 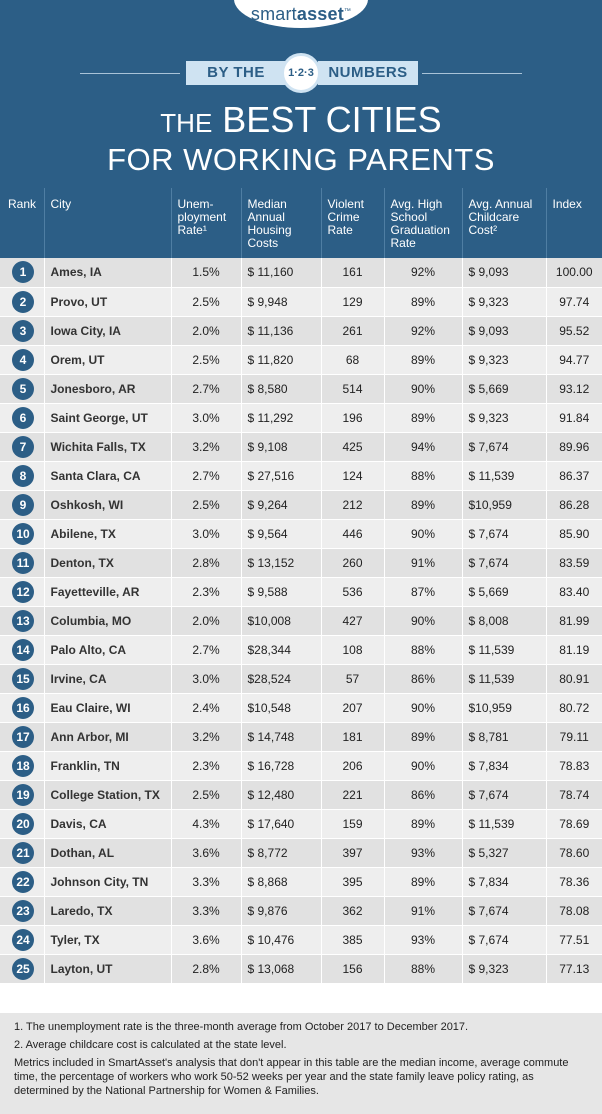 I want to click on rank-badge: 11, so click(x=23, y=562).